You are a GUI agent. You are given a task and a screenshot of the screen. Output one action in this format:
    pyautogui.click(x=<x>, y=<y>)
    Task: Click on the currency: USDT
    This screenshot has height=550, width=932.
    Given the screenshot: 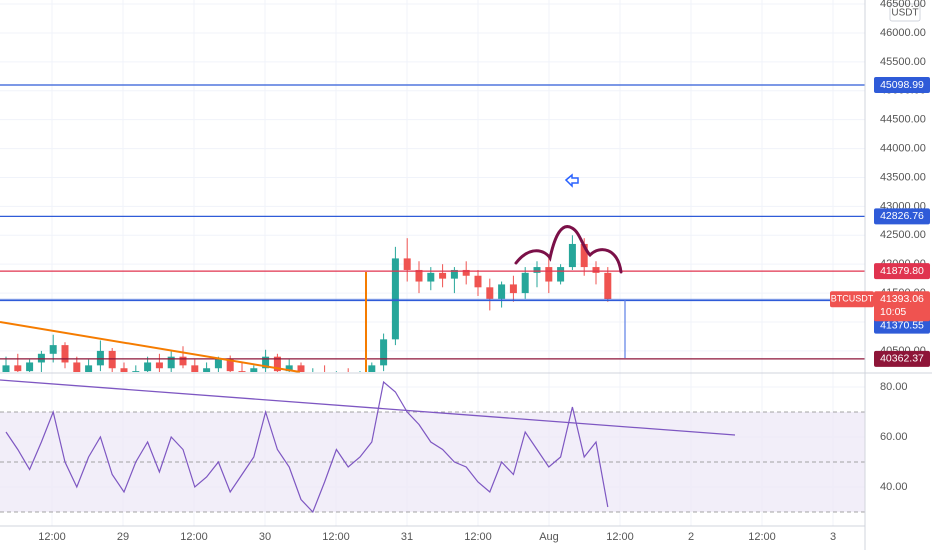 What is the action you would take?
    pyautogui.click(x=904, y=13)
    